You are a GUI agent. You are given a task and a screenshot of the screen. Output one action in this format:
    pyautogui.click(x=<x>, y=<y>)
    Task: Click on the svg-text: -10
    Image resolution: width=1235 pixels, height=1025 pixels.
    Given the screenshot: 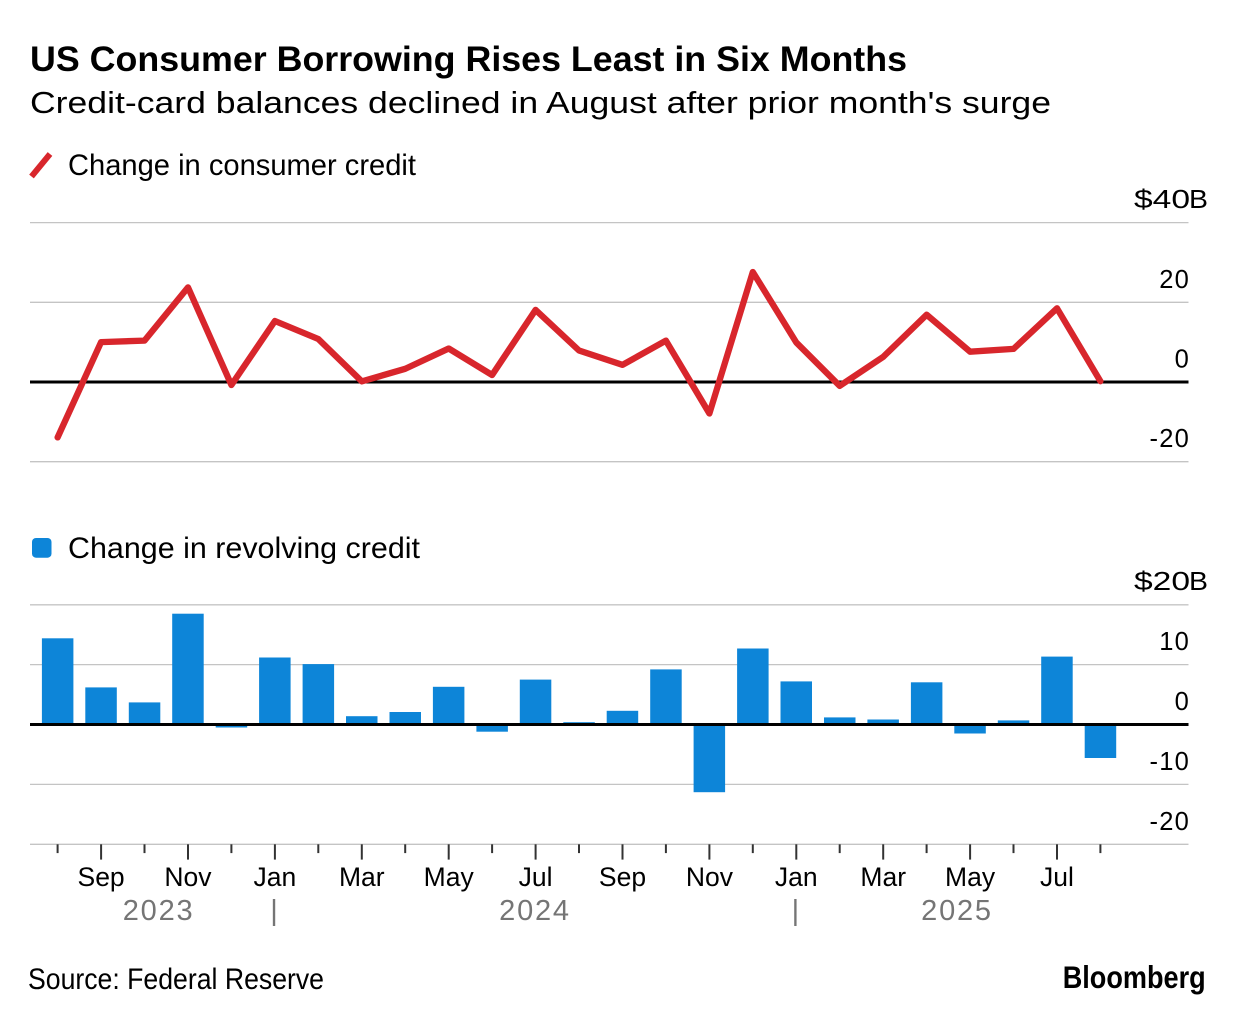 What is the action you would take?
    pyautogui.click(x=1170, y=762)
    